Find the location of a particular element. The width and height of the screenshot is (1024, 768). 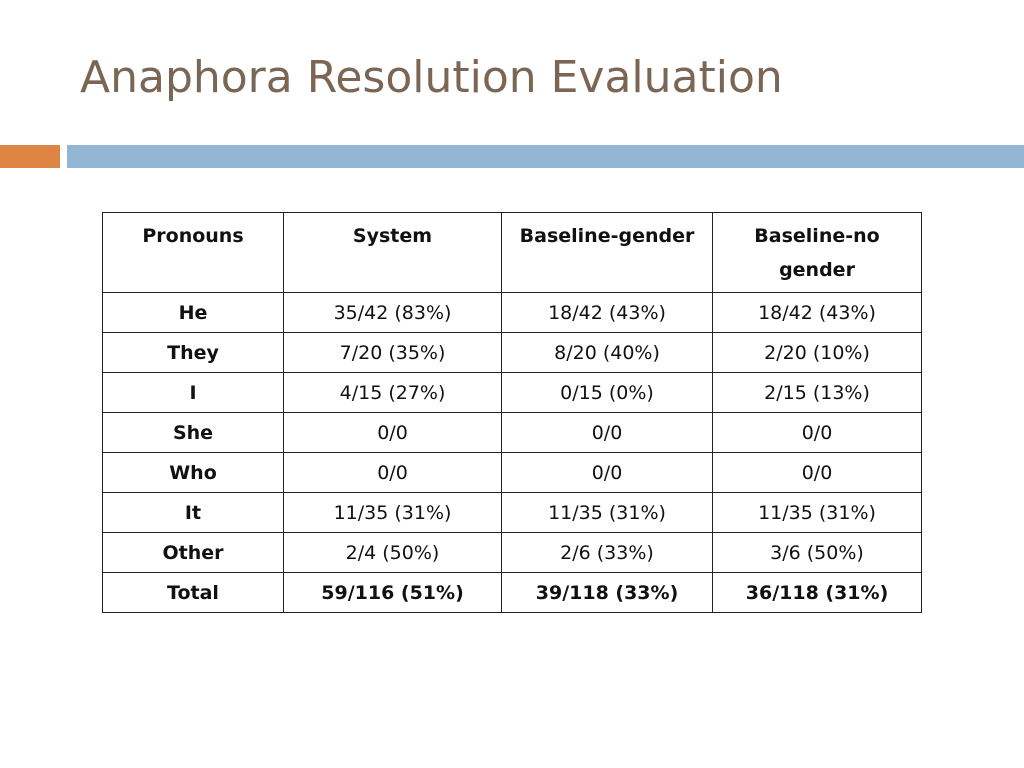

cell-system: 35/42 (83%) is located at coordinates (392, 312).